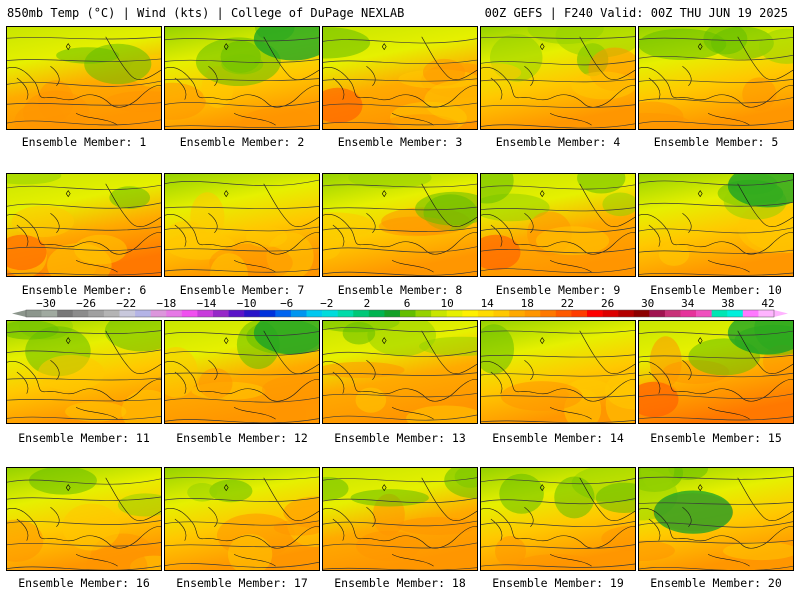 Image resolution: width=800 pixels, height=600 pixels. What do you see at coordinates (400, 290) in the screenshot?
I see `ensemble-member-label: Ensemble Member: 8` at bounding box center [400, 290].